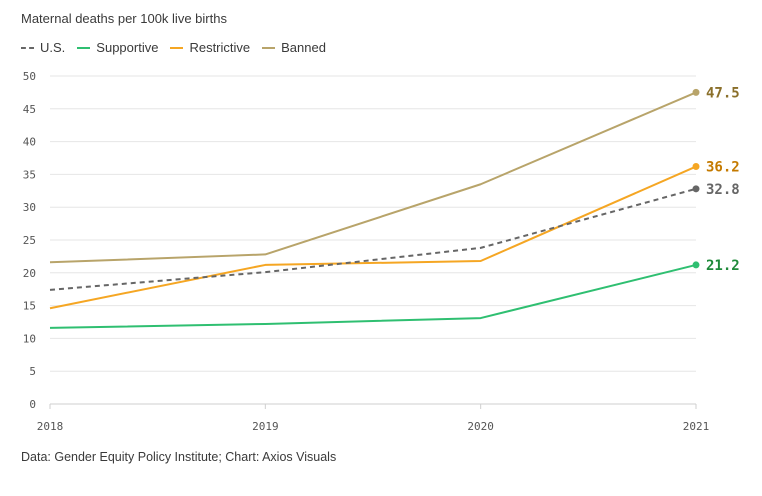 The height and width of the screenshot is (496, 762). What do you see at coordinates (29, 207) in the screenshot?
I see `y-tick-label: 30` at bounding box center [29, 207].